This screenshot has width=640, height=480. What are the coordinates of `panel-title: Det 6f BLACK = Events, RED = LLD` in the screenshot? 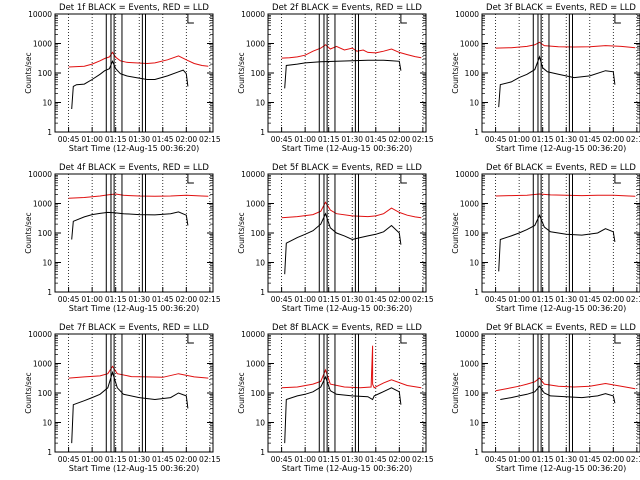 It's located at (561, 168).